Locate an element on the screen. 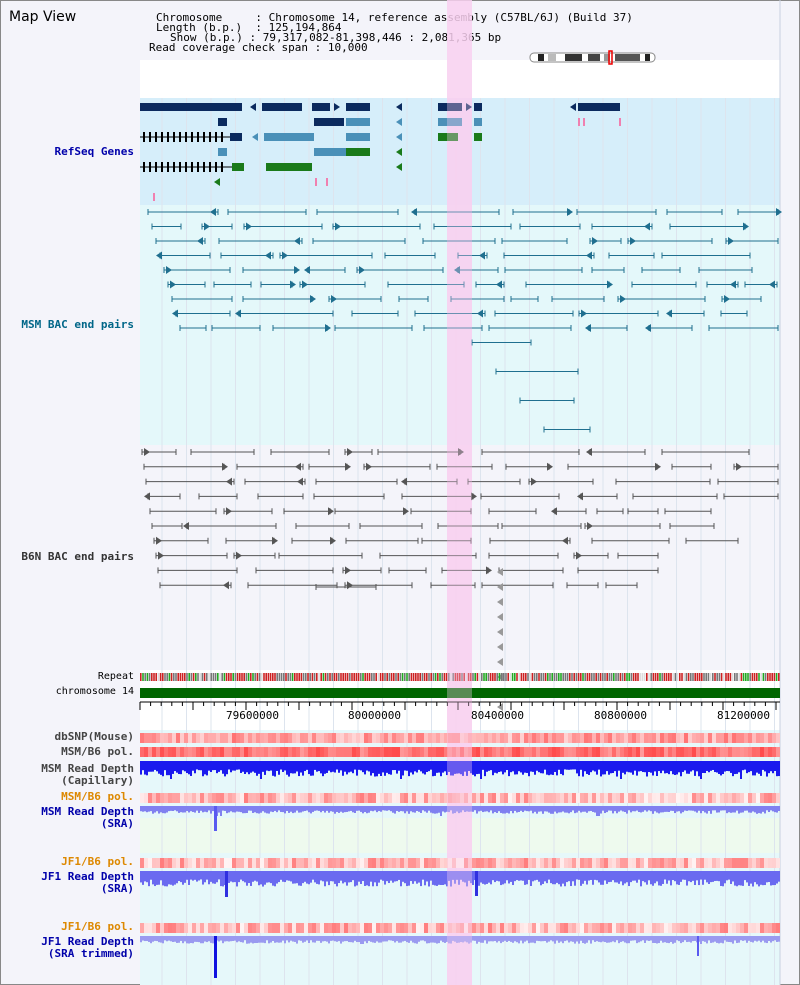 The image size is (800, 985). track-label-b6n-bac: B6N BAC end pairs is located at coordinates (77, 556).